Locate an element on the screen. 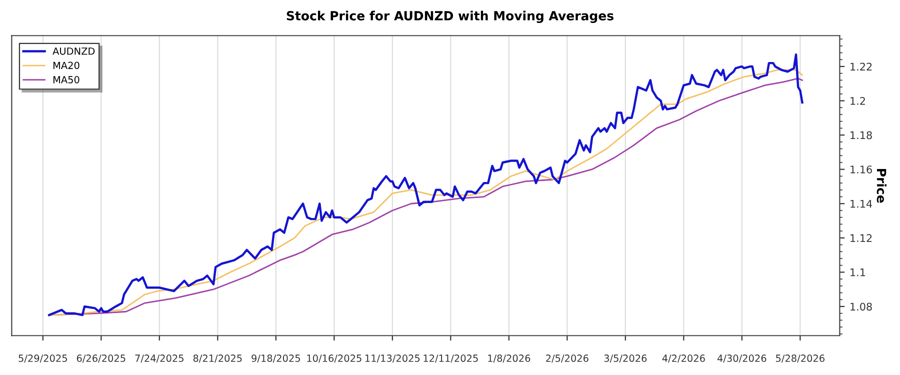 The width and height of the screenshot is (900, 375). y-tick-label: 1.1 is located at coordinates (858, 272).